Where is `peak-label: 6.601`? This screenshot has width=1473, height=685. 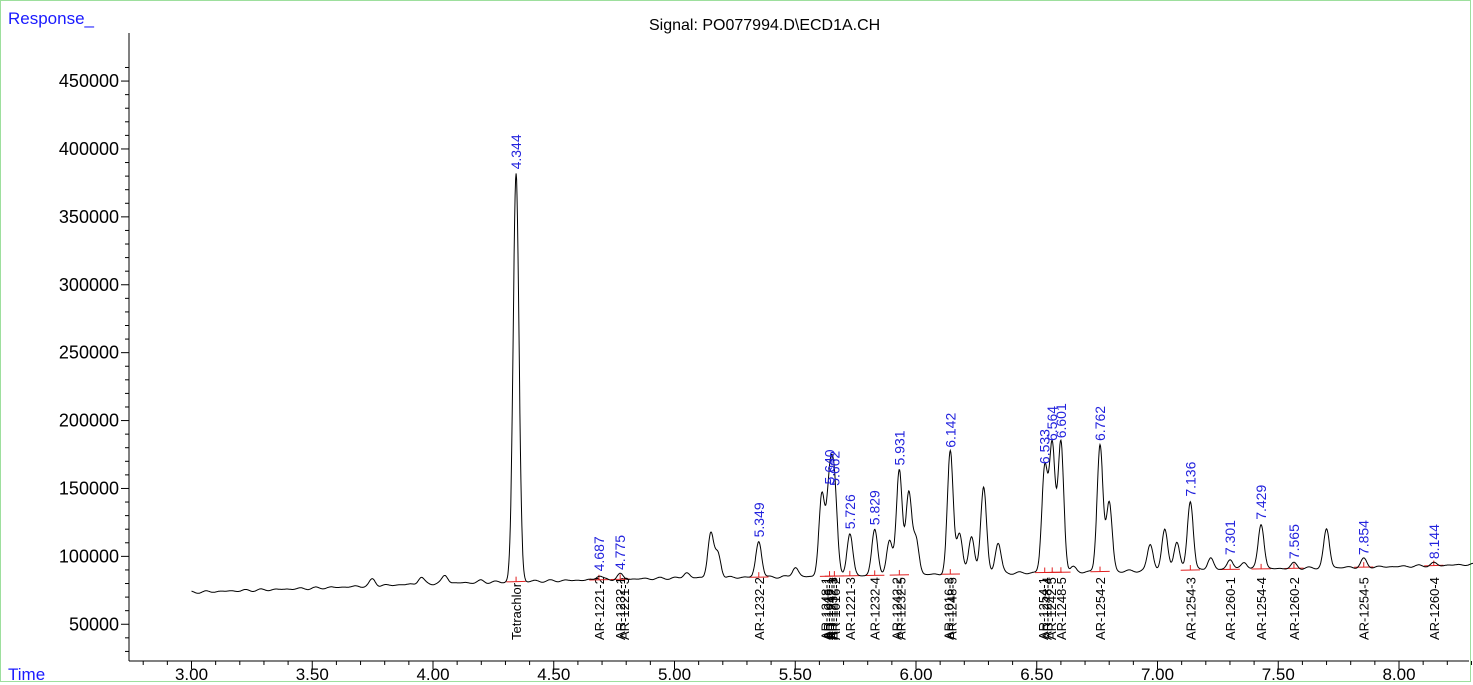 peak-label: 6.601 is located at coordinates (1061, 420).